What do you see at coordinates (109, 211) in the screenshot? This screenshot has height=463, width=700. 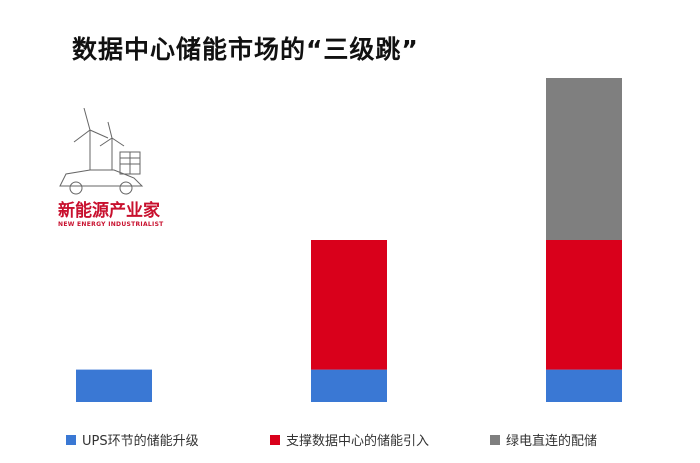 I see `watermark-name-cn: 新能源产业家` at bounding box center [109, 211].